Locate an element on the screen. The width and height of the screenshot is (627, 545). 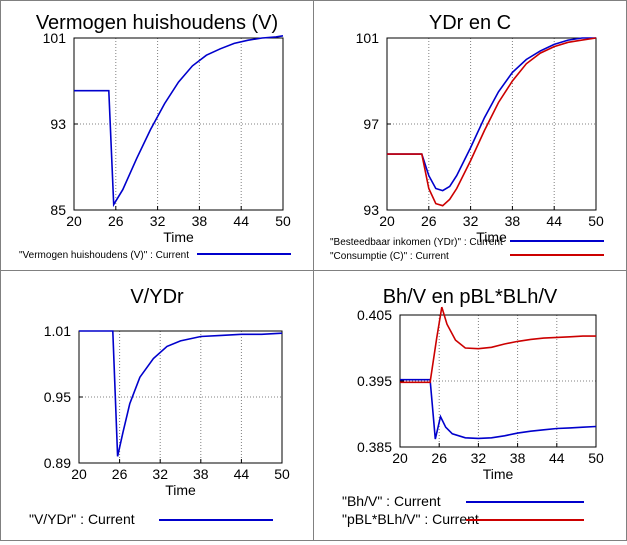
y-tick-label: 0.385 is located at coordinates (374, 447).